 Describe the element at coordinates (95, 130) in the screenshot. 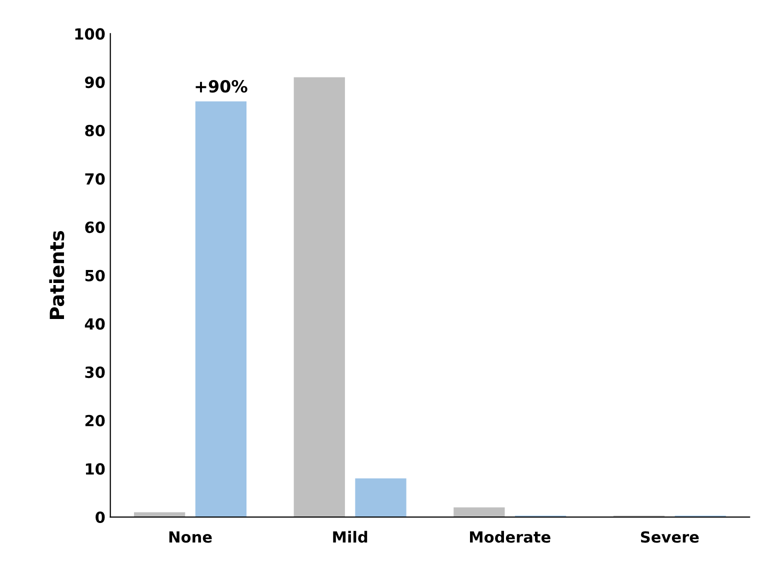

I see `y-tick-label: 80` at that location.